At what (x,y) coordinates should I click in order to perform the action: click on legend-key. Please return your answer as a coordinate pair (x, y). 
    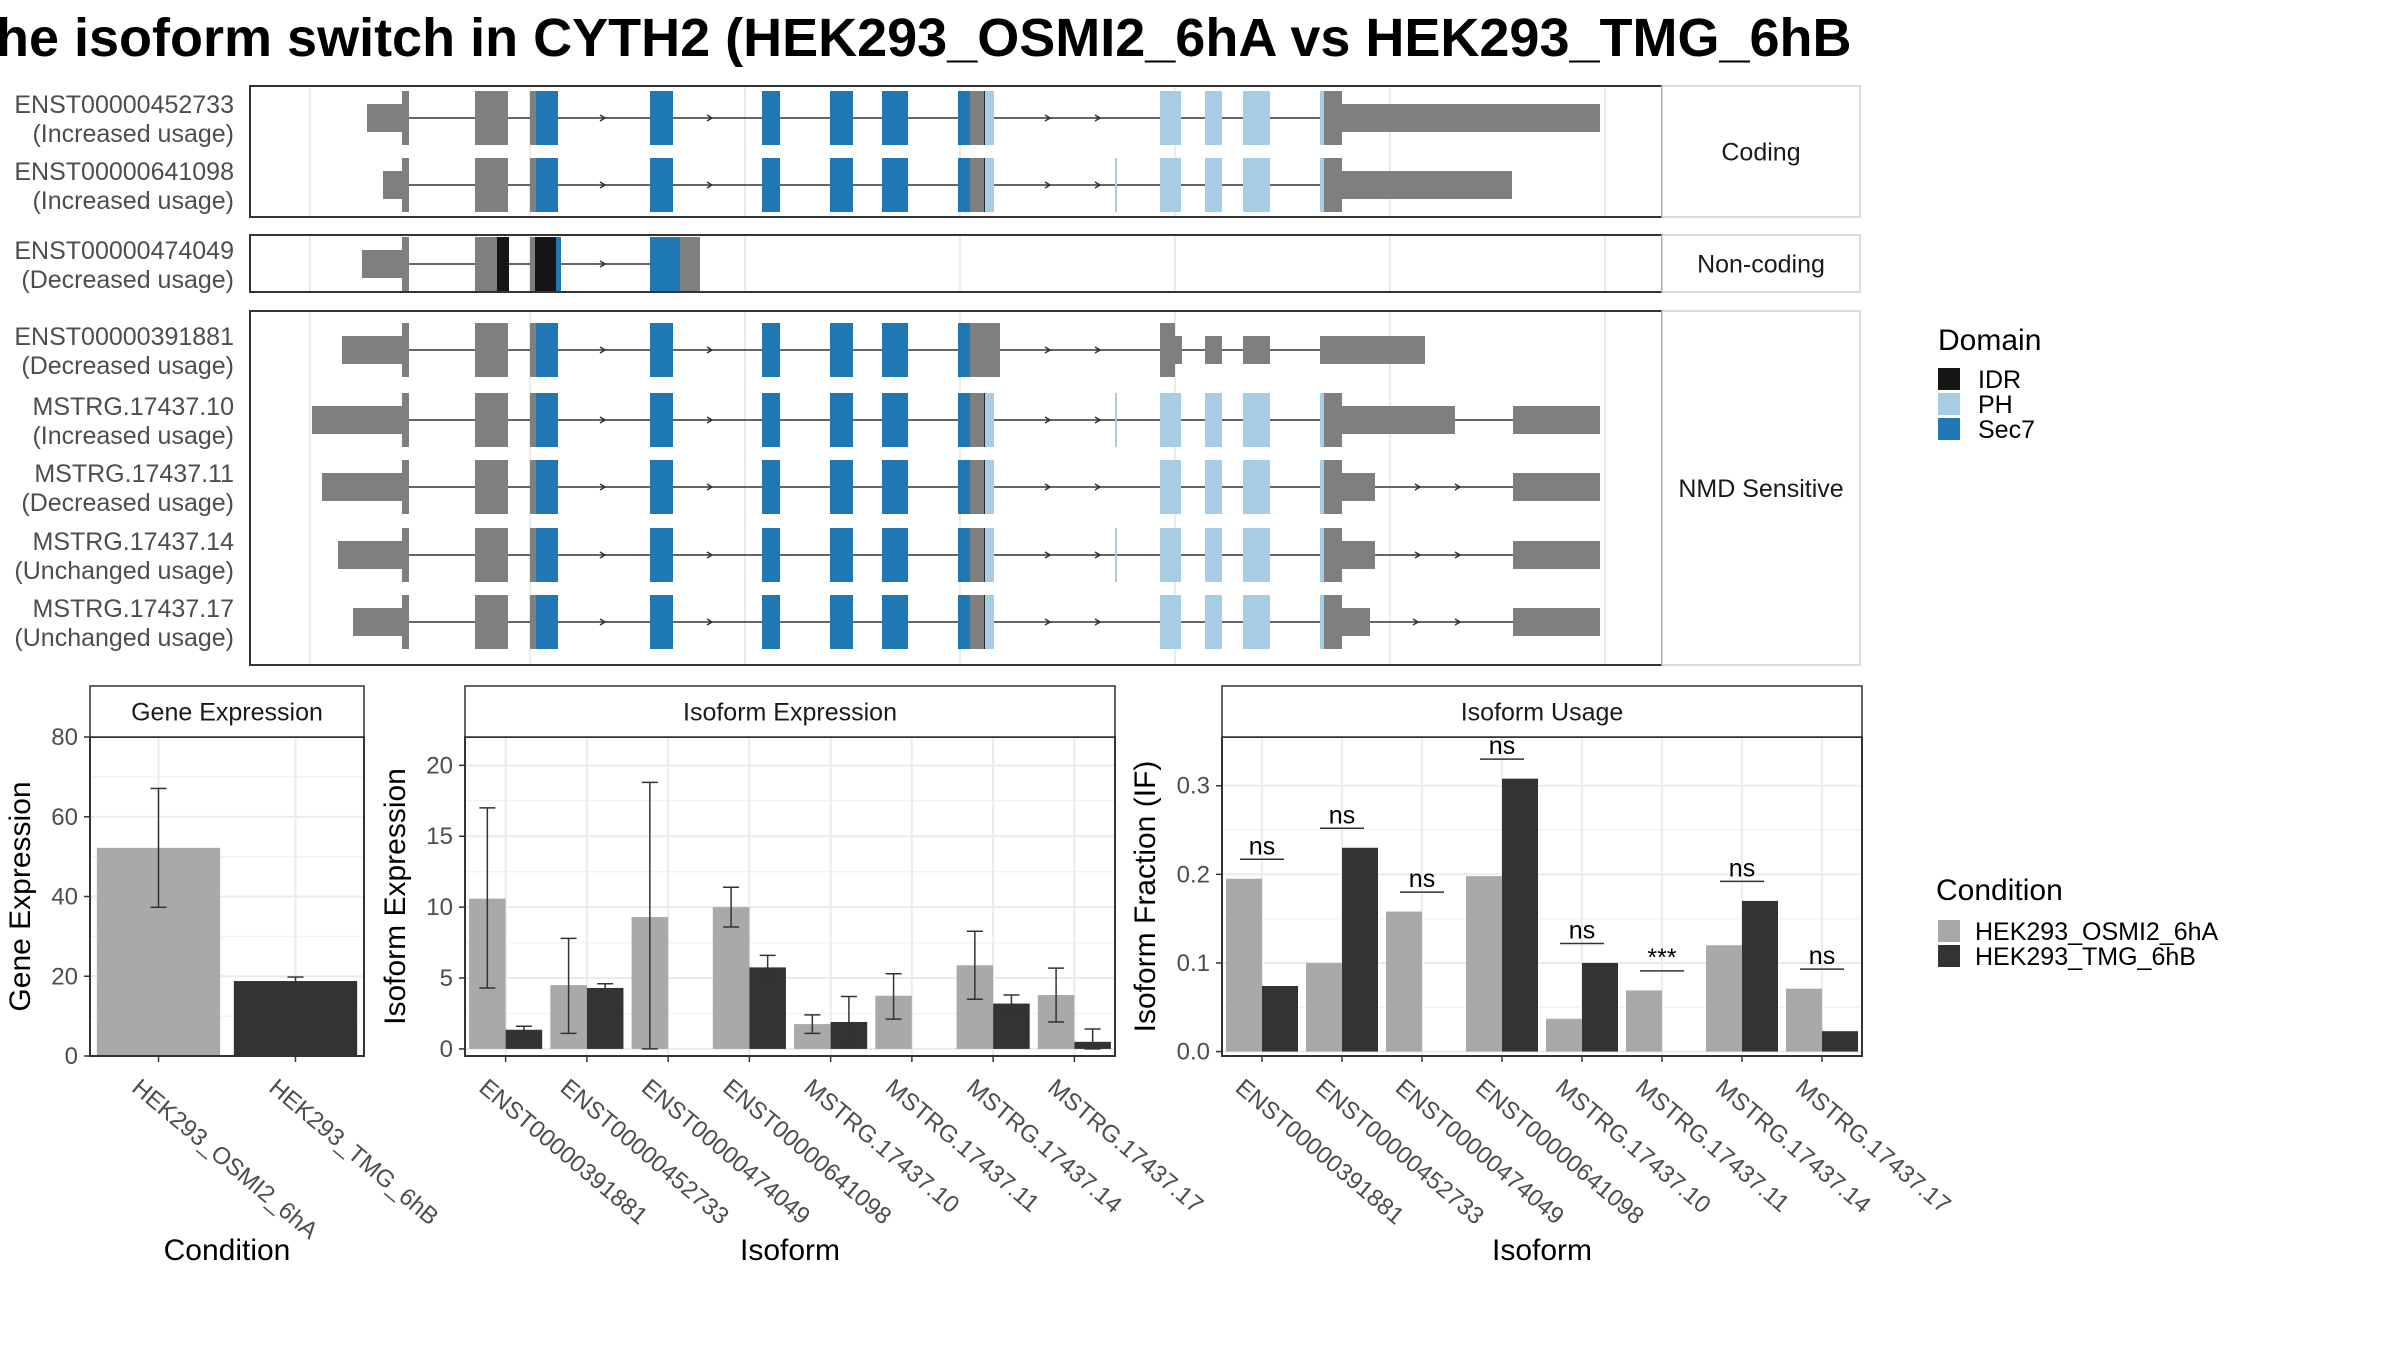
    Looking at the image, I should click on (1949, 429).